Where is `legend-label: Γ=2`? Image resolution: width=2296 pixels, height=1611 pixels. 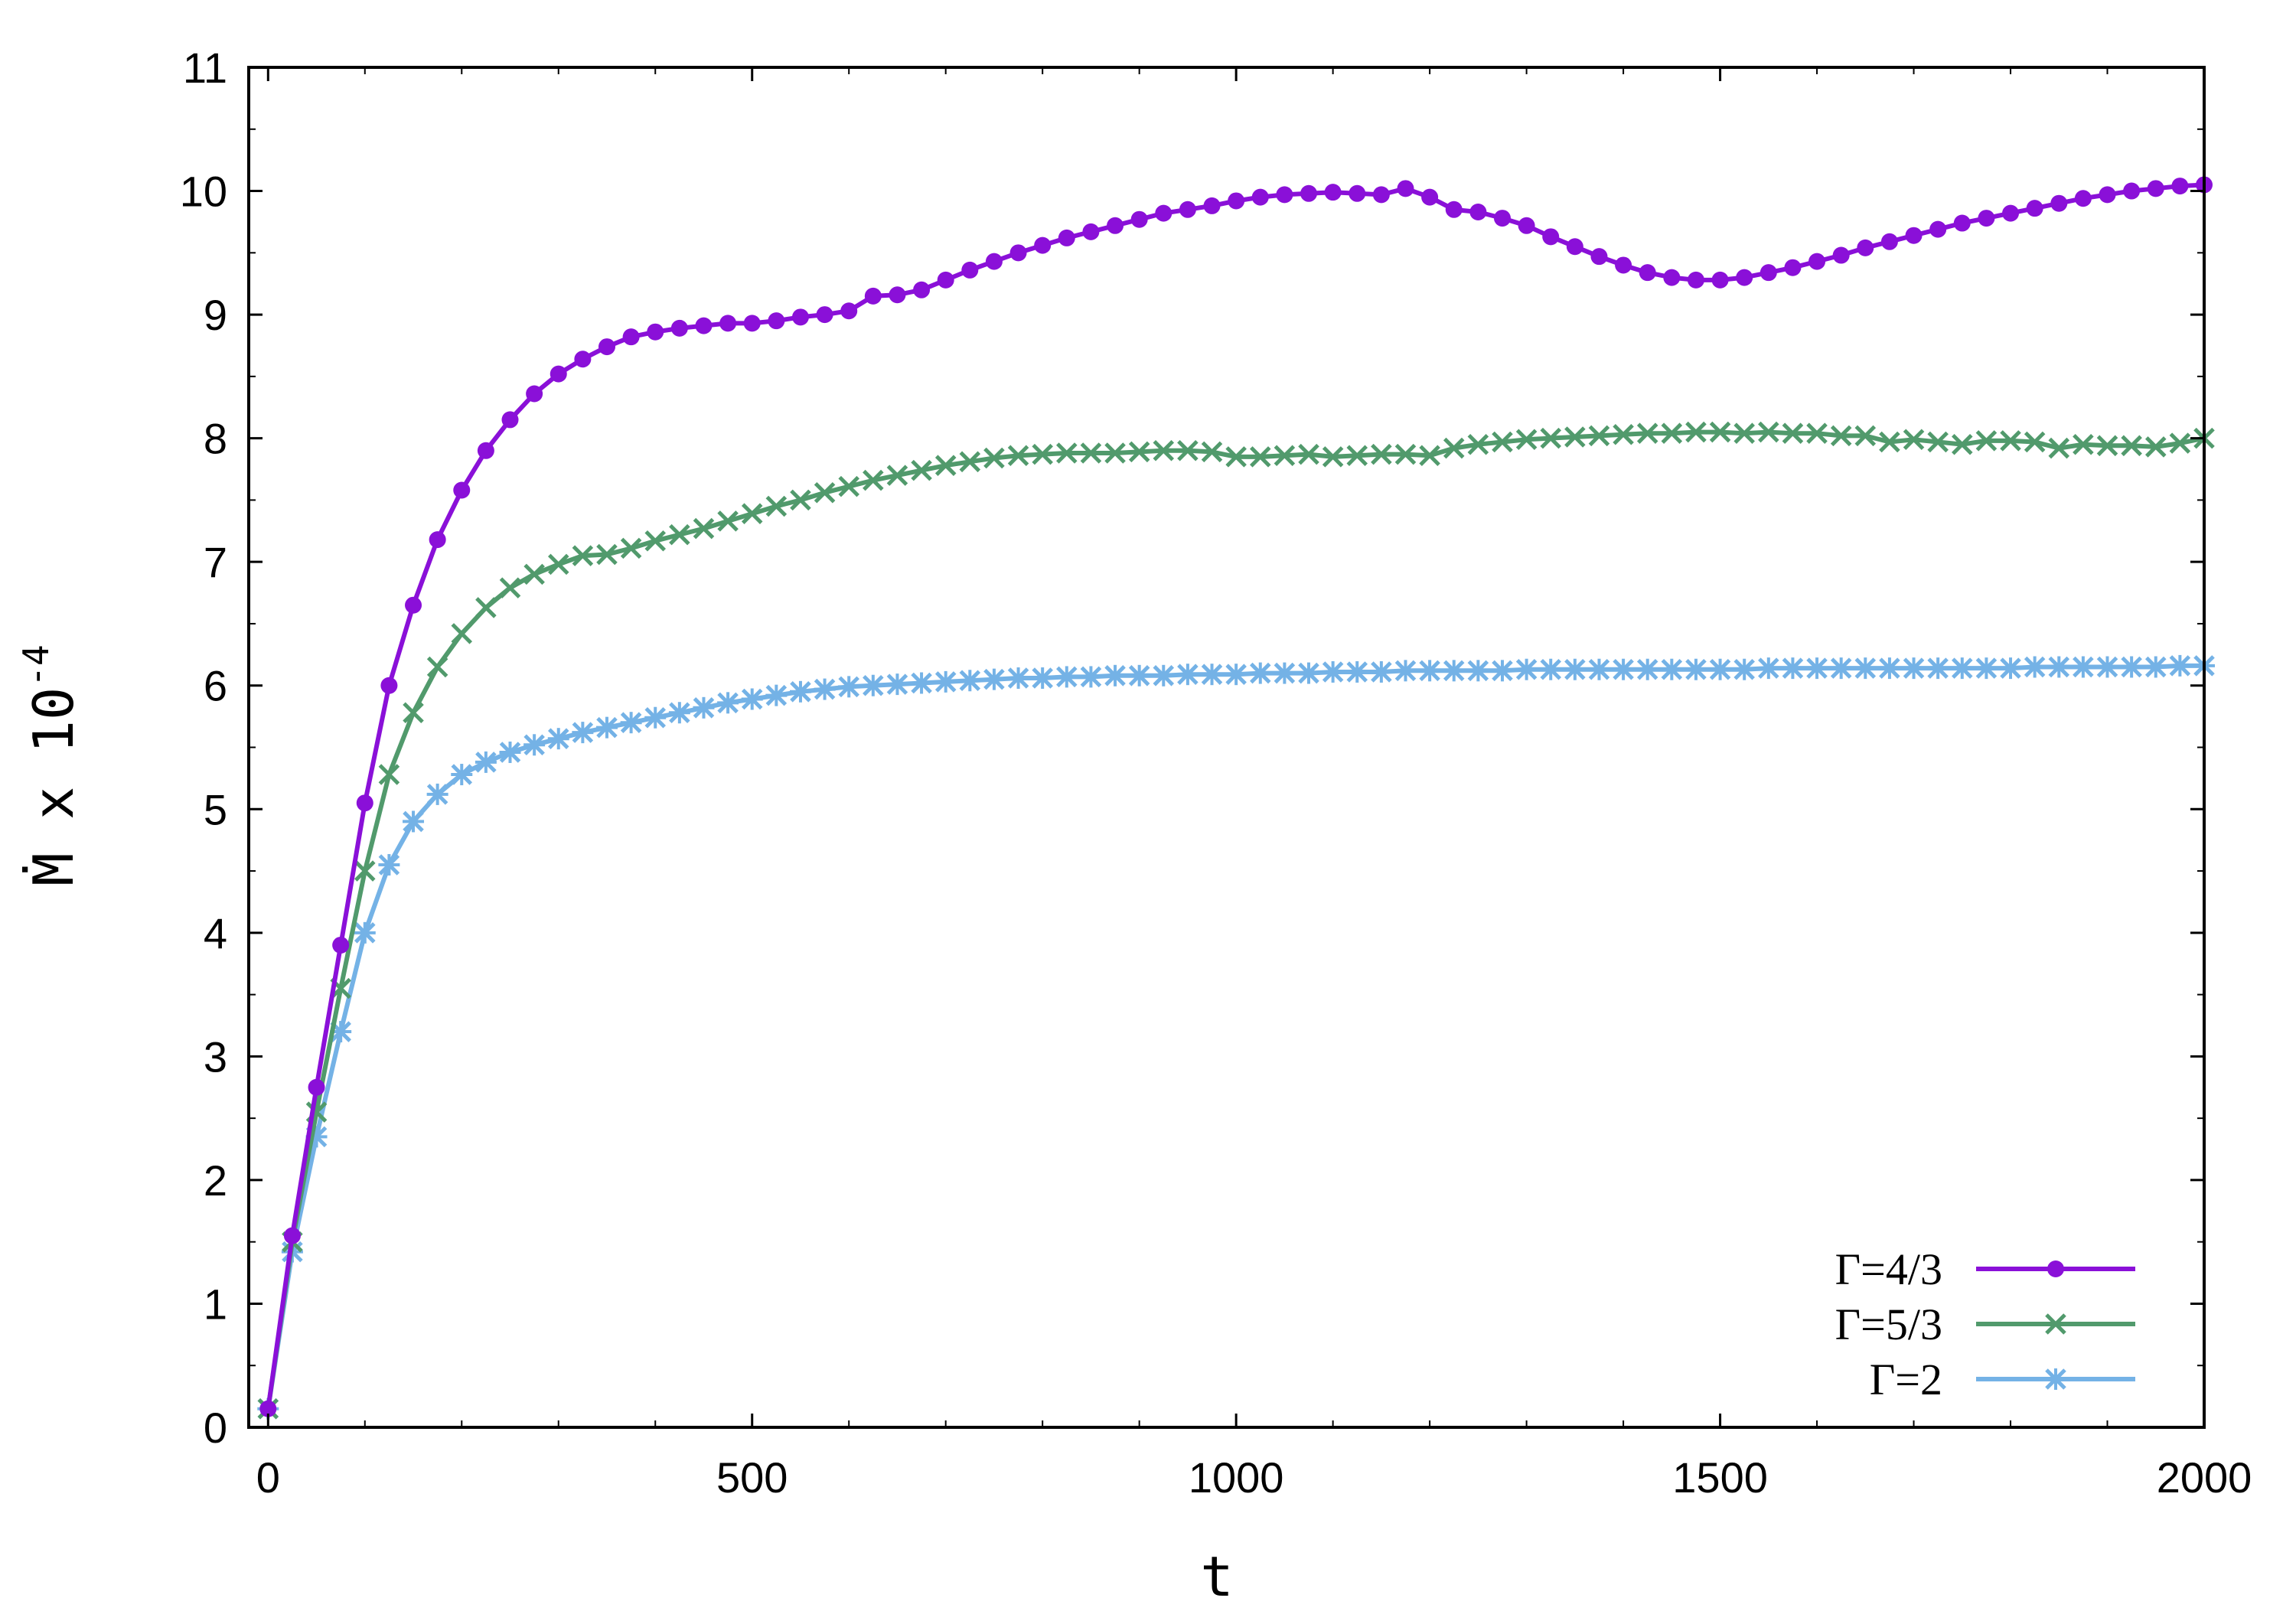 legend-label: Γ=2 is located at coordinates (1906, 1379).